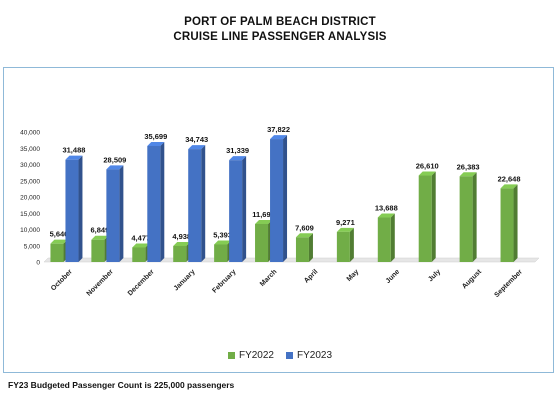 The height and width of the screenshot is (402, 560). Describe the element at coordinates (185, 280) in the screenshot. I see `x-tick-label: January` at that location.